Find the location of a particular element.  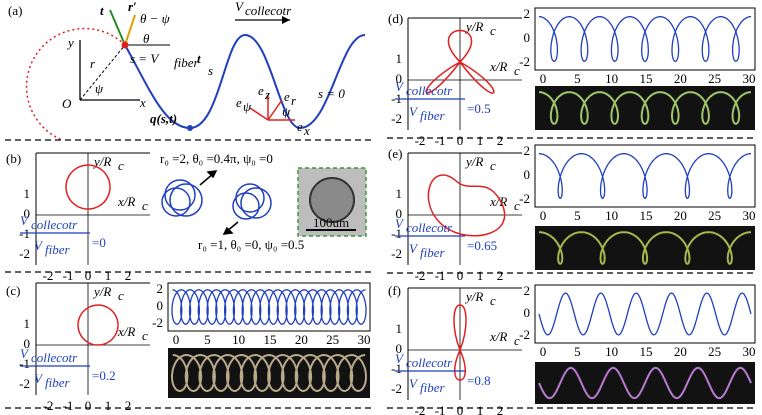

label: θ is located at coordinates (146, 38).